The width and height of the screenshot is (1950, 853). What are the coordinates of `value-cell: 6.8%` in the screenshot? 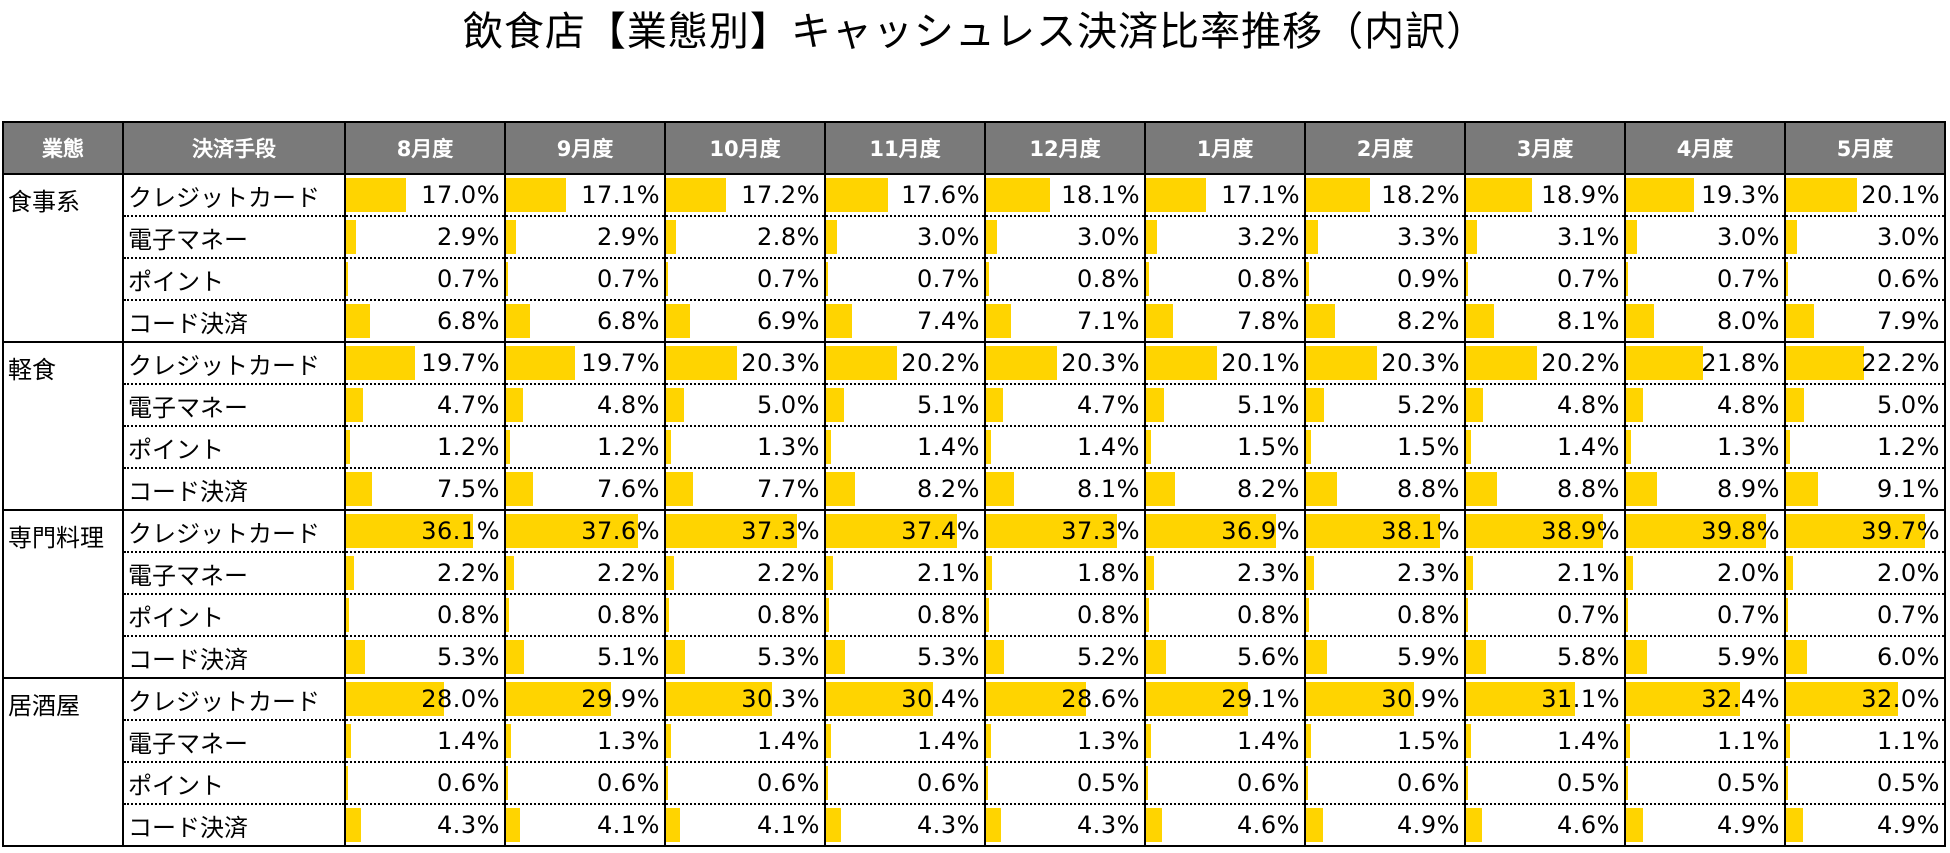 It's located at (425, 320).